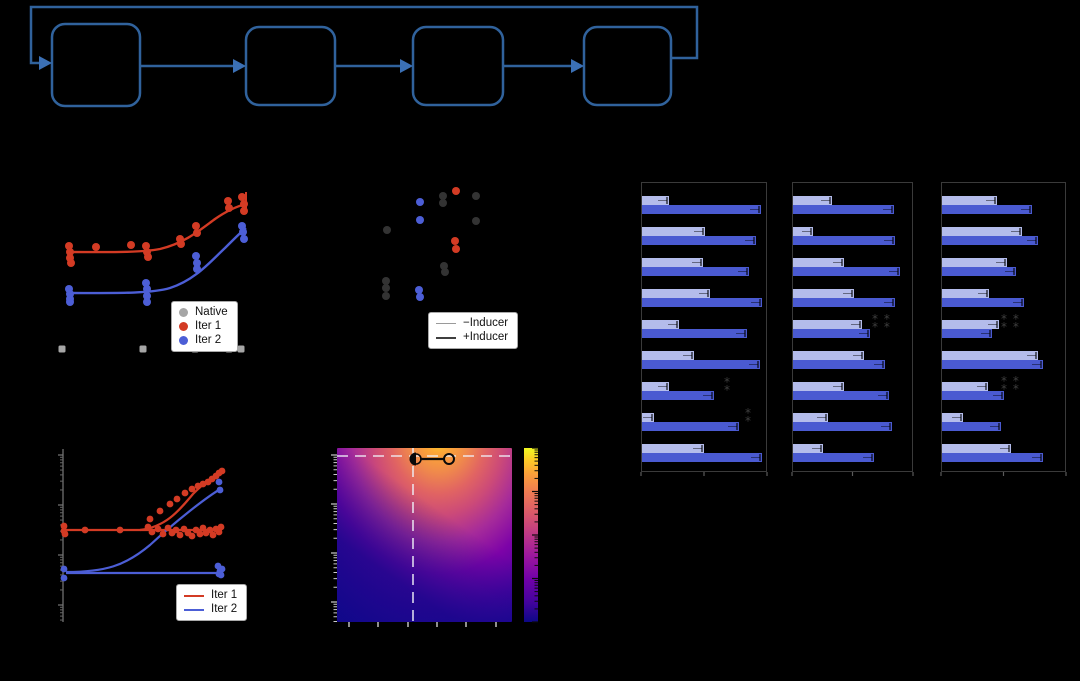 Image resolution: width=1080 pixels, height=681 pixels. Describe the element at coordinates (183, 340) in the screenshot. I see `iter2-swatch-icon` at that location.